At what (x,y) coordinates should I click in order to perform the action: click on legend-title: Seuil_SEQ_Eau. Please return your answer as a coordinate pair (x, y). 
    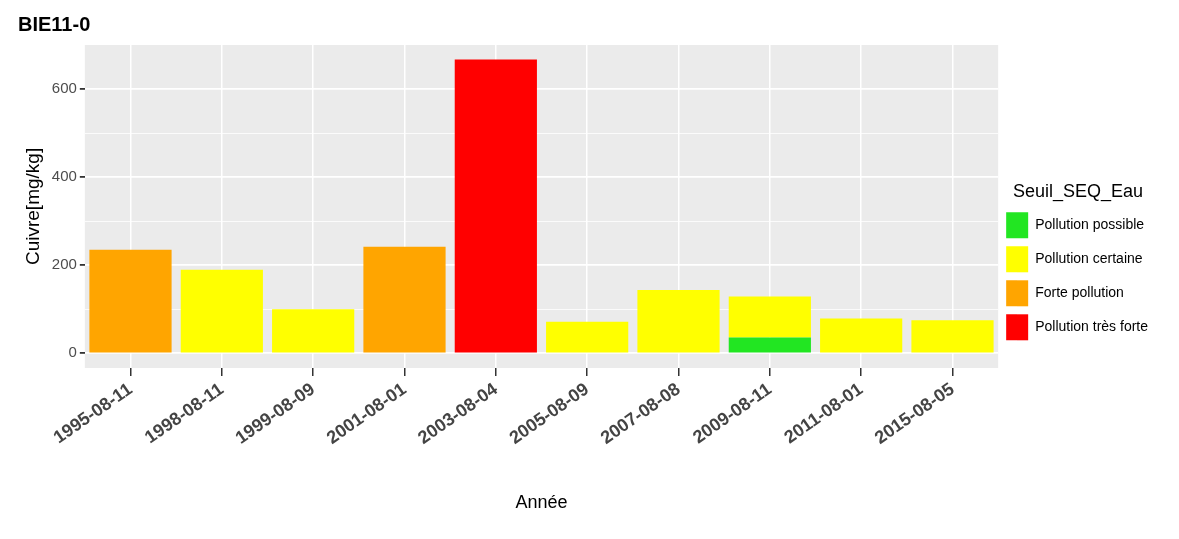
    Looking at the image, I should click on (1078, 191).